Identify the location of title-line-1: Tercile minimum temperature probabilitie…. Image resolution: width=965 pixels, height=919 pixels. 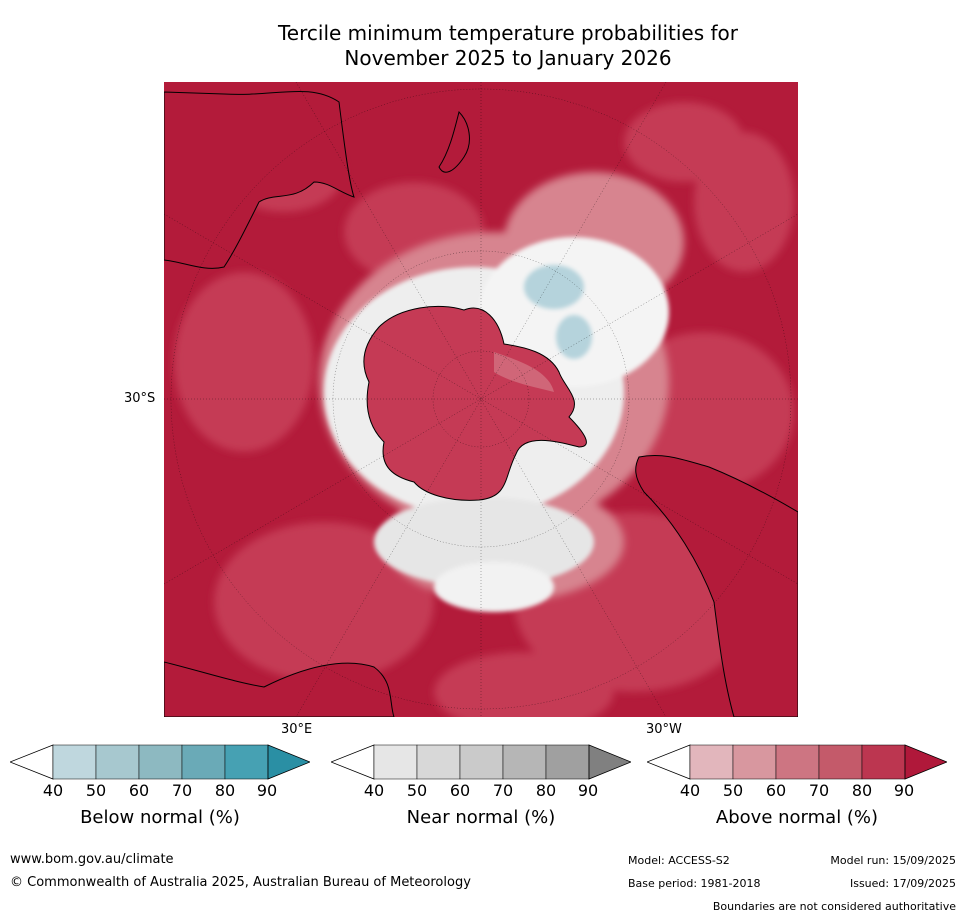
(508, 33).